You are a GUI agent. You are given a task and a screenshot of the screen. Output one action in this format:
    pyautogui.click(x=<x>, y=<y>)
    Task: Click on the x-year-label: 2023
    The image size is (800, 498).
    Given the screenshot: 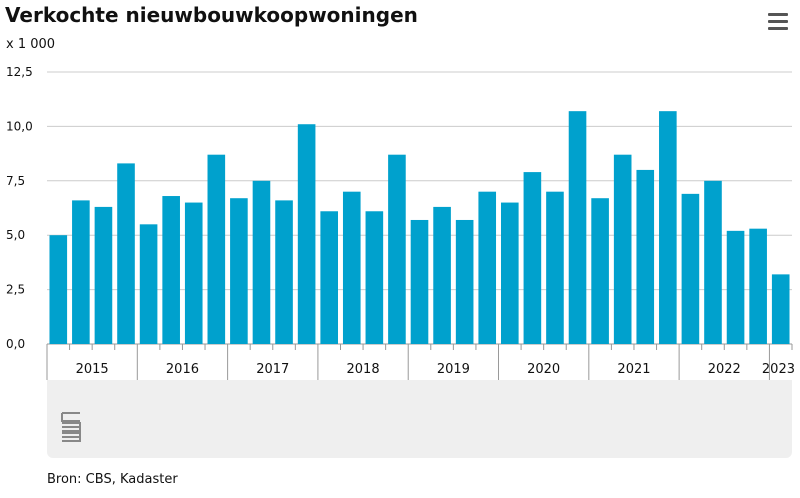 What is the action you would take?
    pyautogui.click(x=778, y=369)
    